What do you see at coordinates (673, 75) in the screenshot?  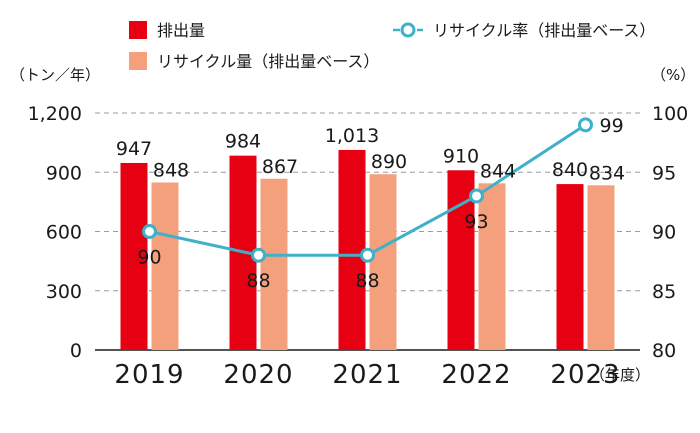 I see `right-axis-unit: （%）` at bounding box center [673, 75].